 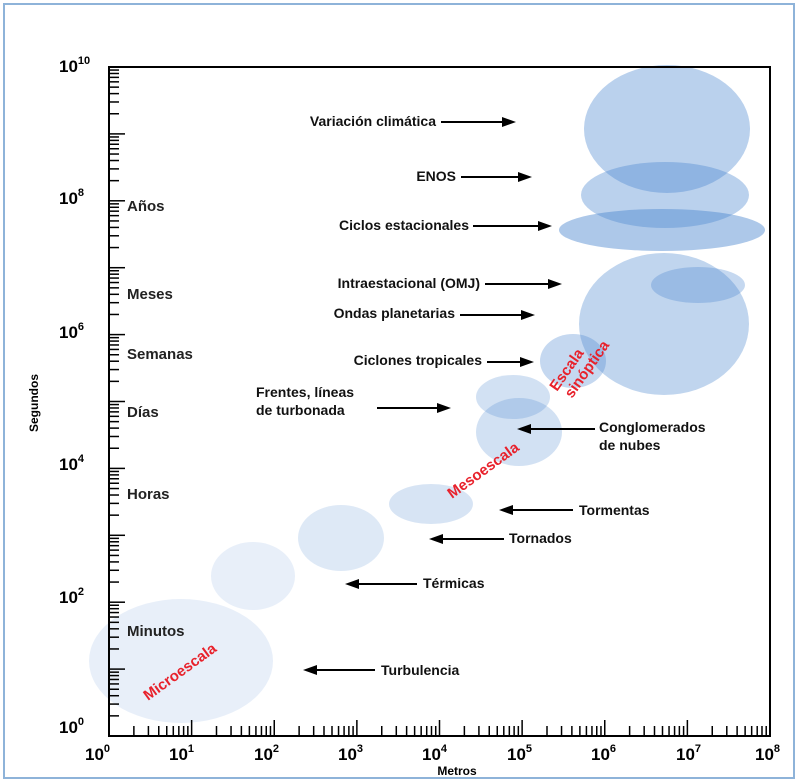 What do you see at coordinates (71, 726) in the screenshot?
I see `y-tick-label: 10⁰` at bounding box center [71, 726].